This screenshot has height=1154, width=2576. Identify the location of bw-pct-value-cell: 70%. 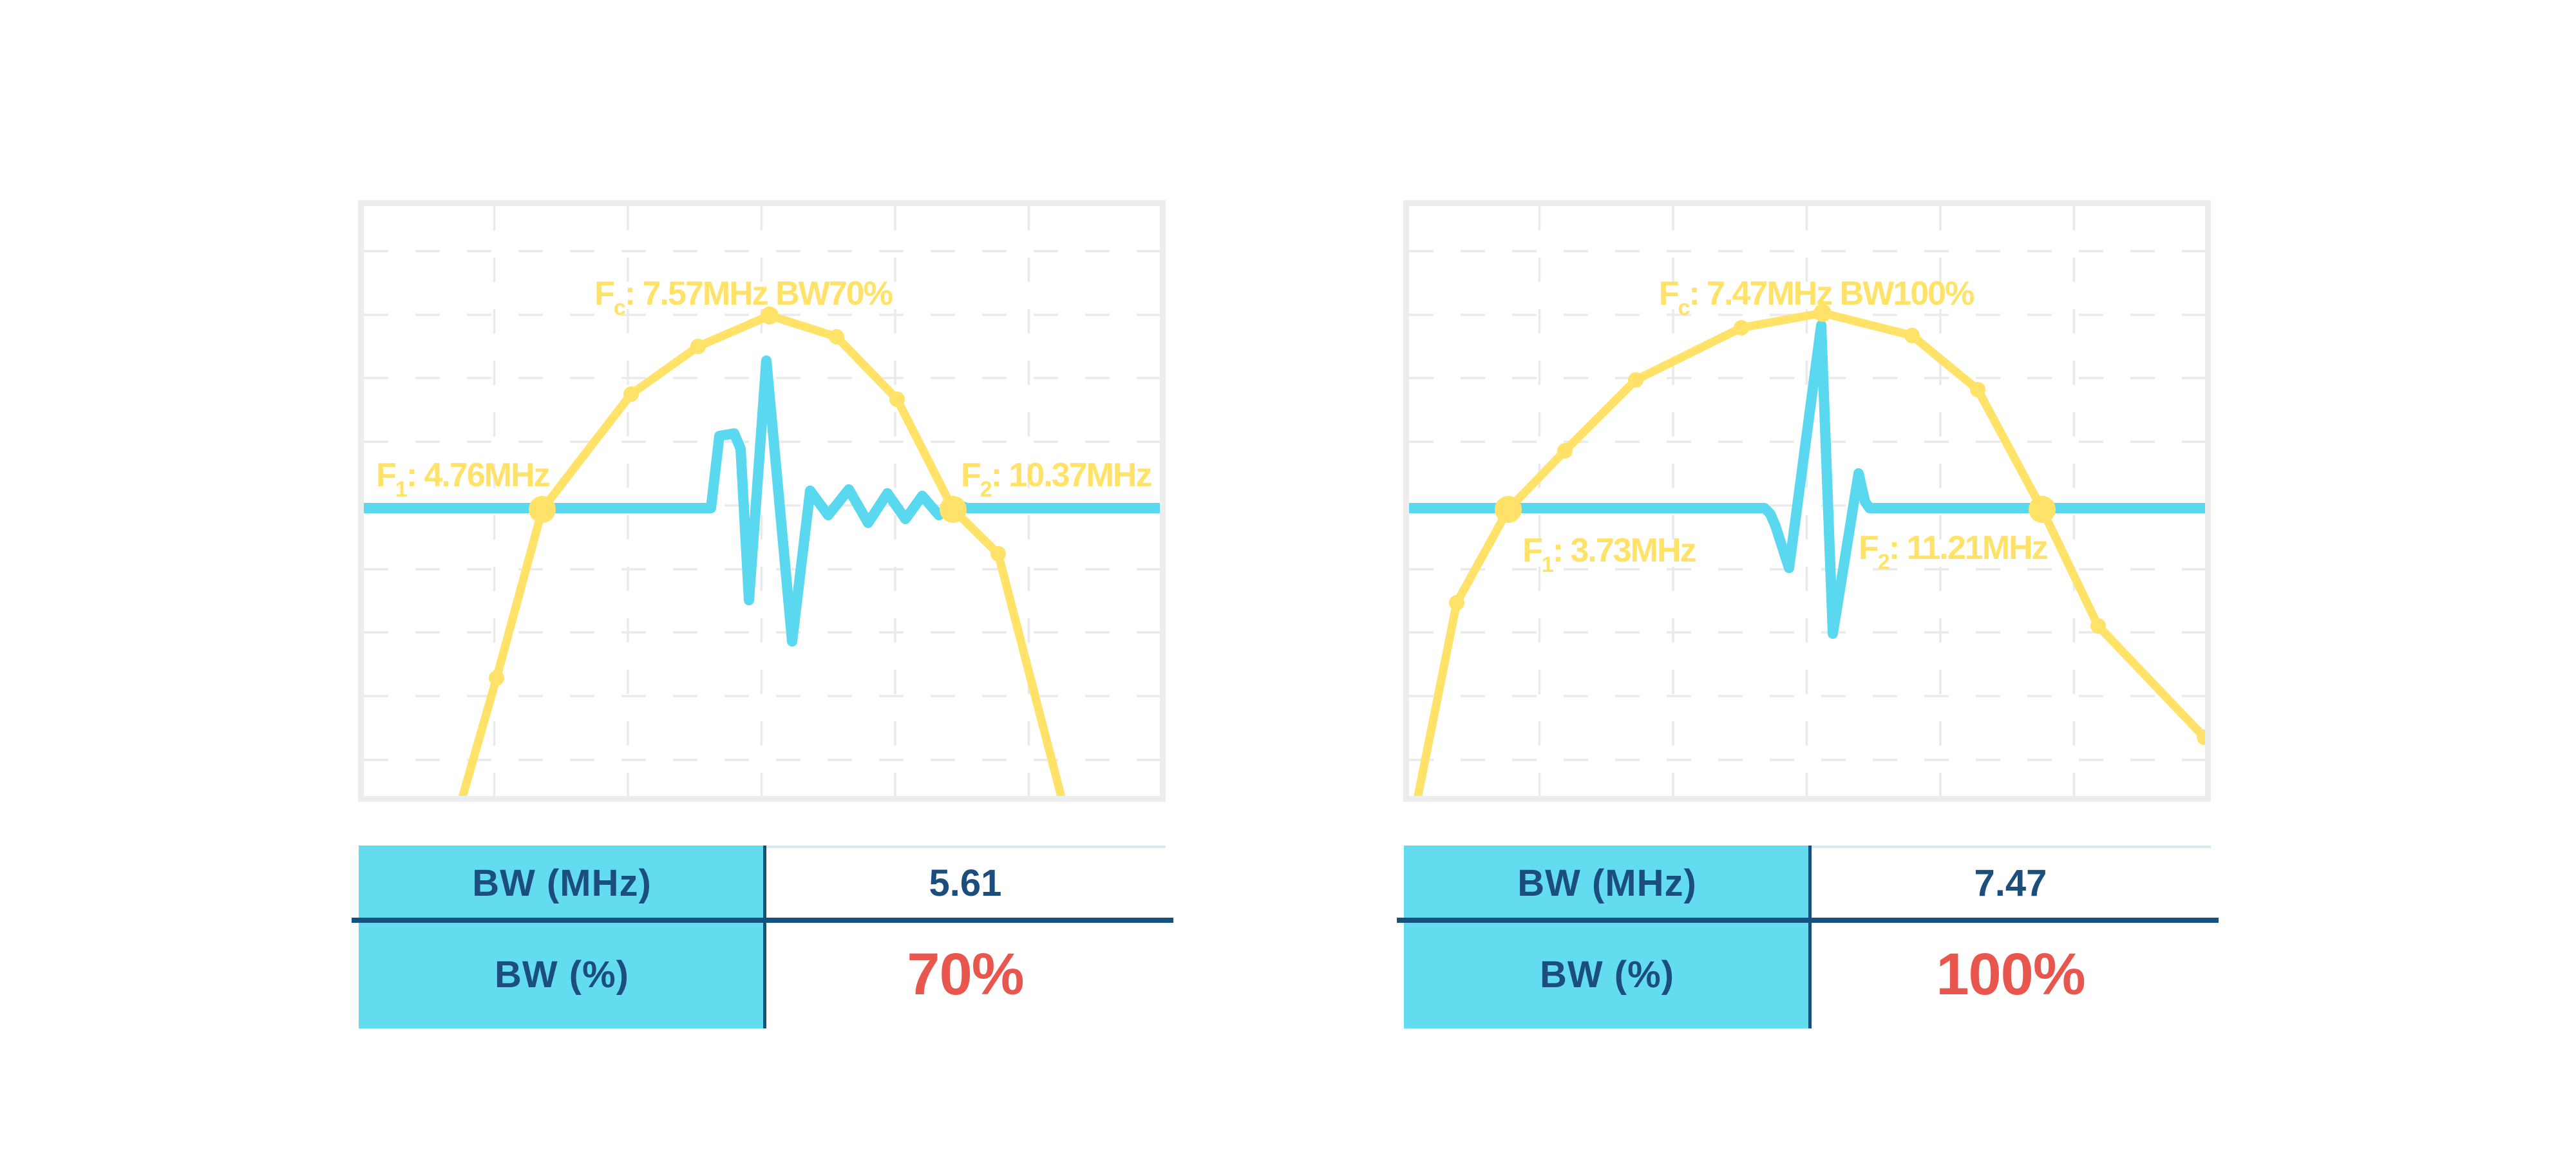
(966, 974).